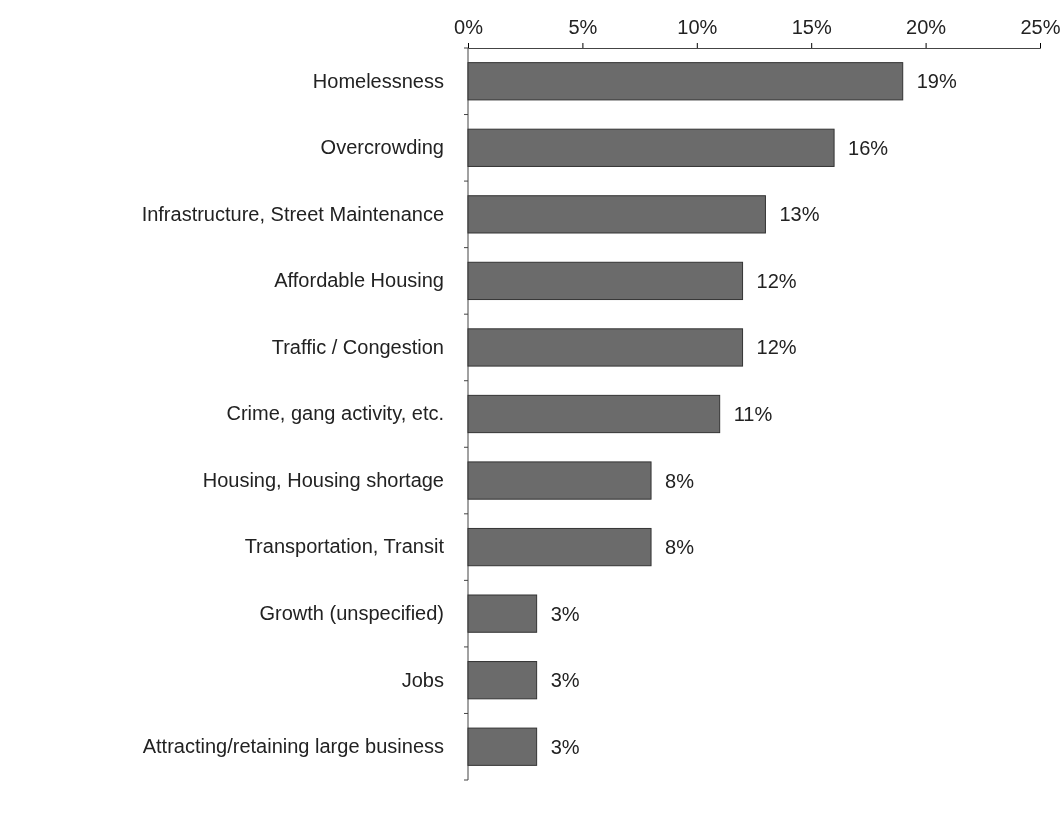 The height and width of the screenshot is (822, 1061). I want to click on y-tick-label: Infrastructure, Street Maintenance, so click(292, 213).